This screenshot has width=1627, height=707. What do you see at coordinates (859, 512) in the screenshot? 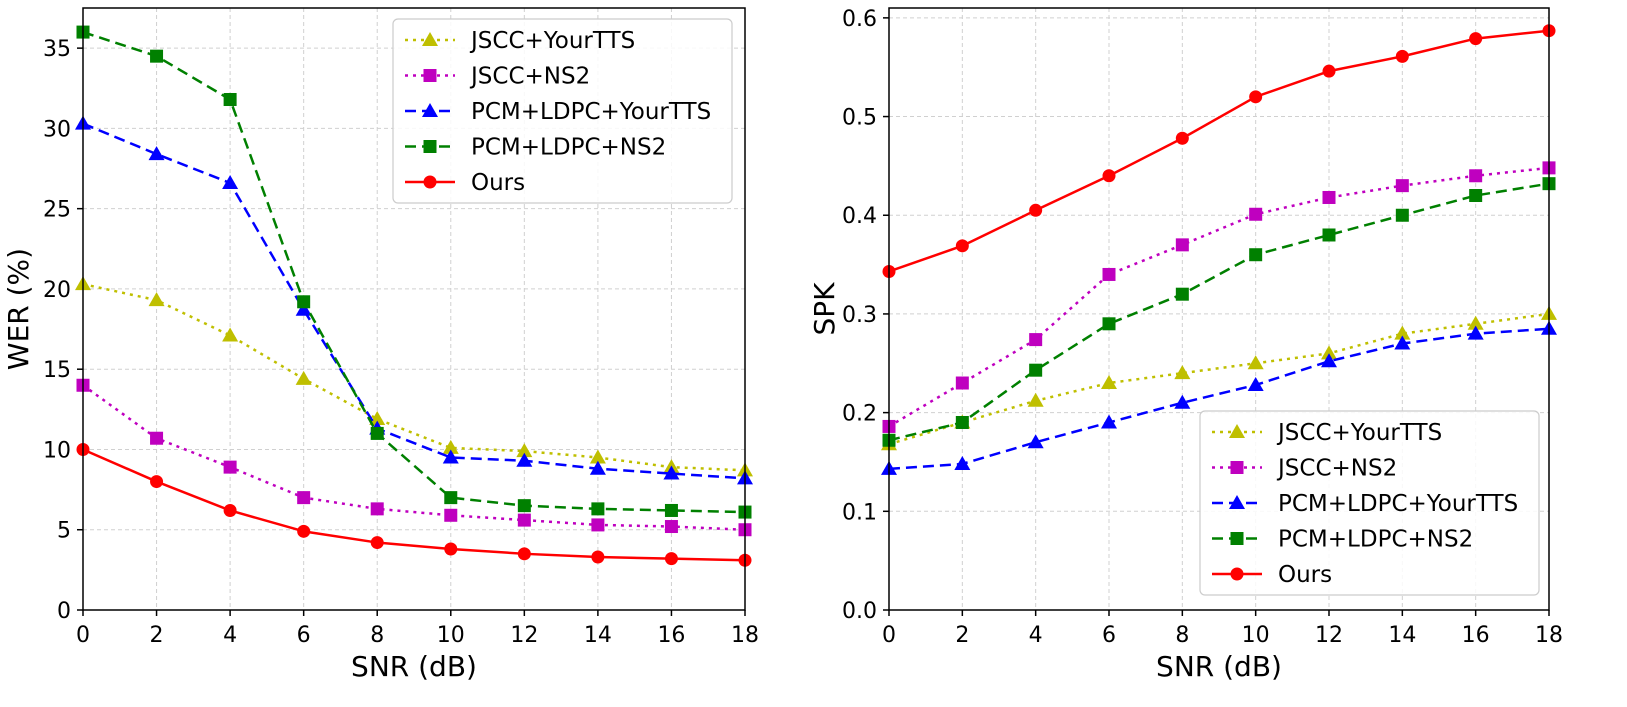
I see `y-tick-label: 0.1` at bounding box center [859, 512].